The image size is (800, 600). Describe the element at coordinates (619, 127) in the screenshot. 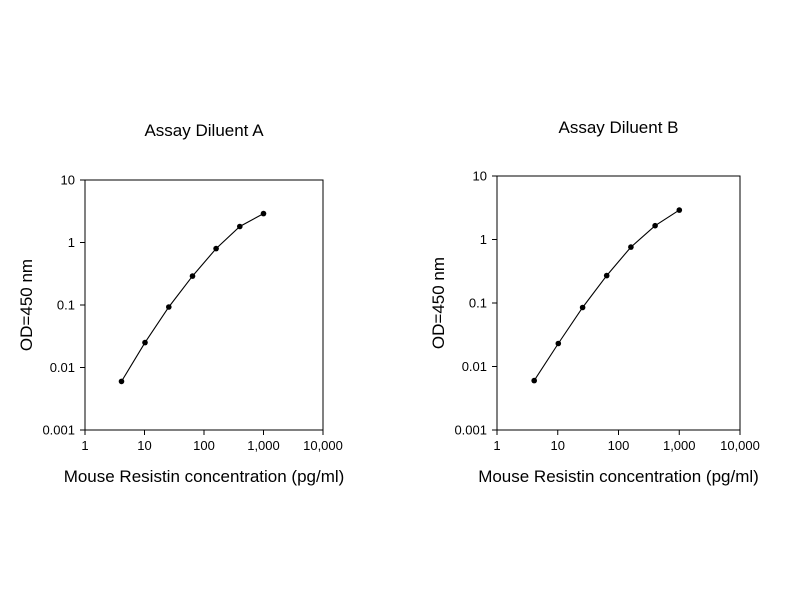

I see `chart-title: Assay Diluent B` at that location.